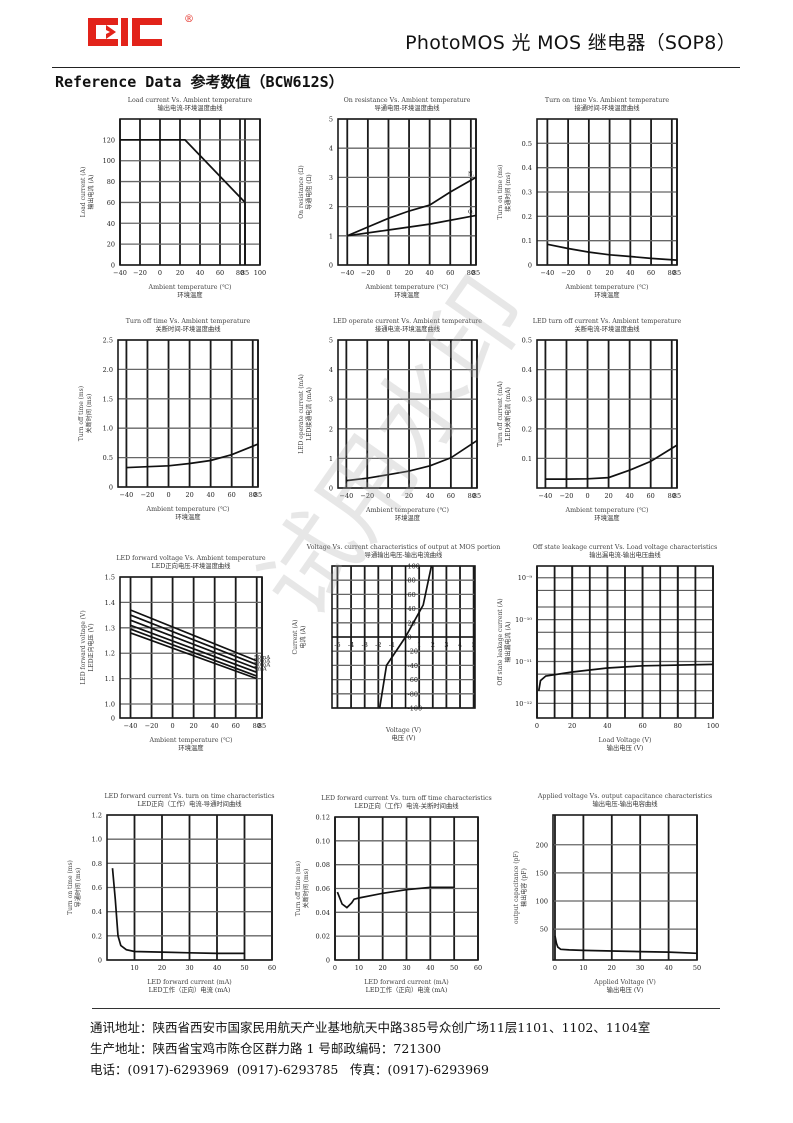 This screenshot has width=793, height=1123. I want to click on y-axis-label: Current (A), so click(295, 637).